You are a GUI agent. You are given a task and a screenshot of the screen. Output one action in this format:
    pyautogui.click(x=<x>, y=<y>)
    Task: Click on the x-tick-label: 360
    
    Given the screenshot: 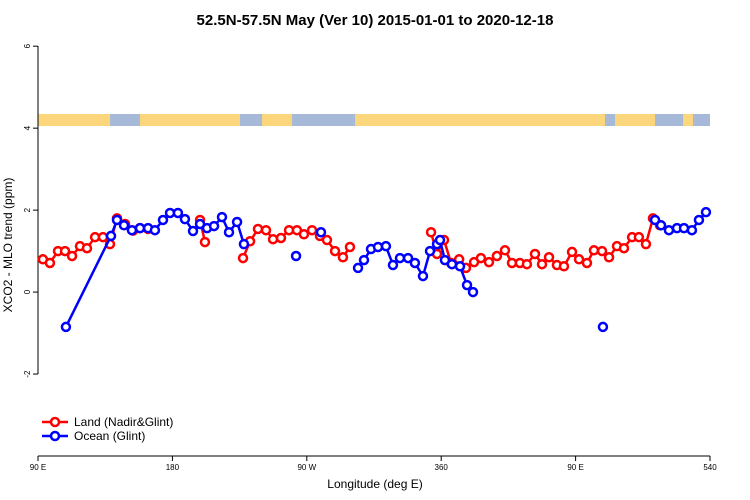 What is the action you would take?
    pyautogui.click(x=442, y=467)
    